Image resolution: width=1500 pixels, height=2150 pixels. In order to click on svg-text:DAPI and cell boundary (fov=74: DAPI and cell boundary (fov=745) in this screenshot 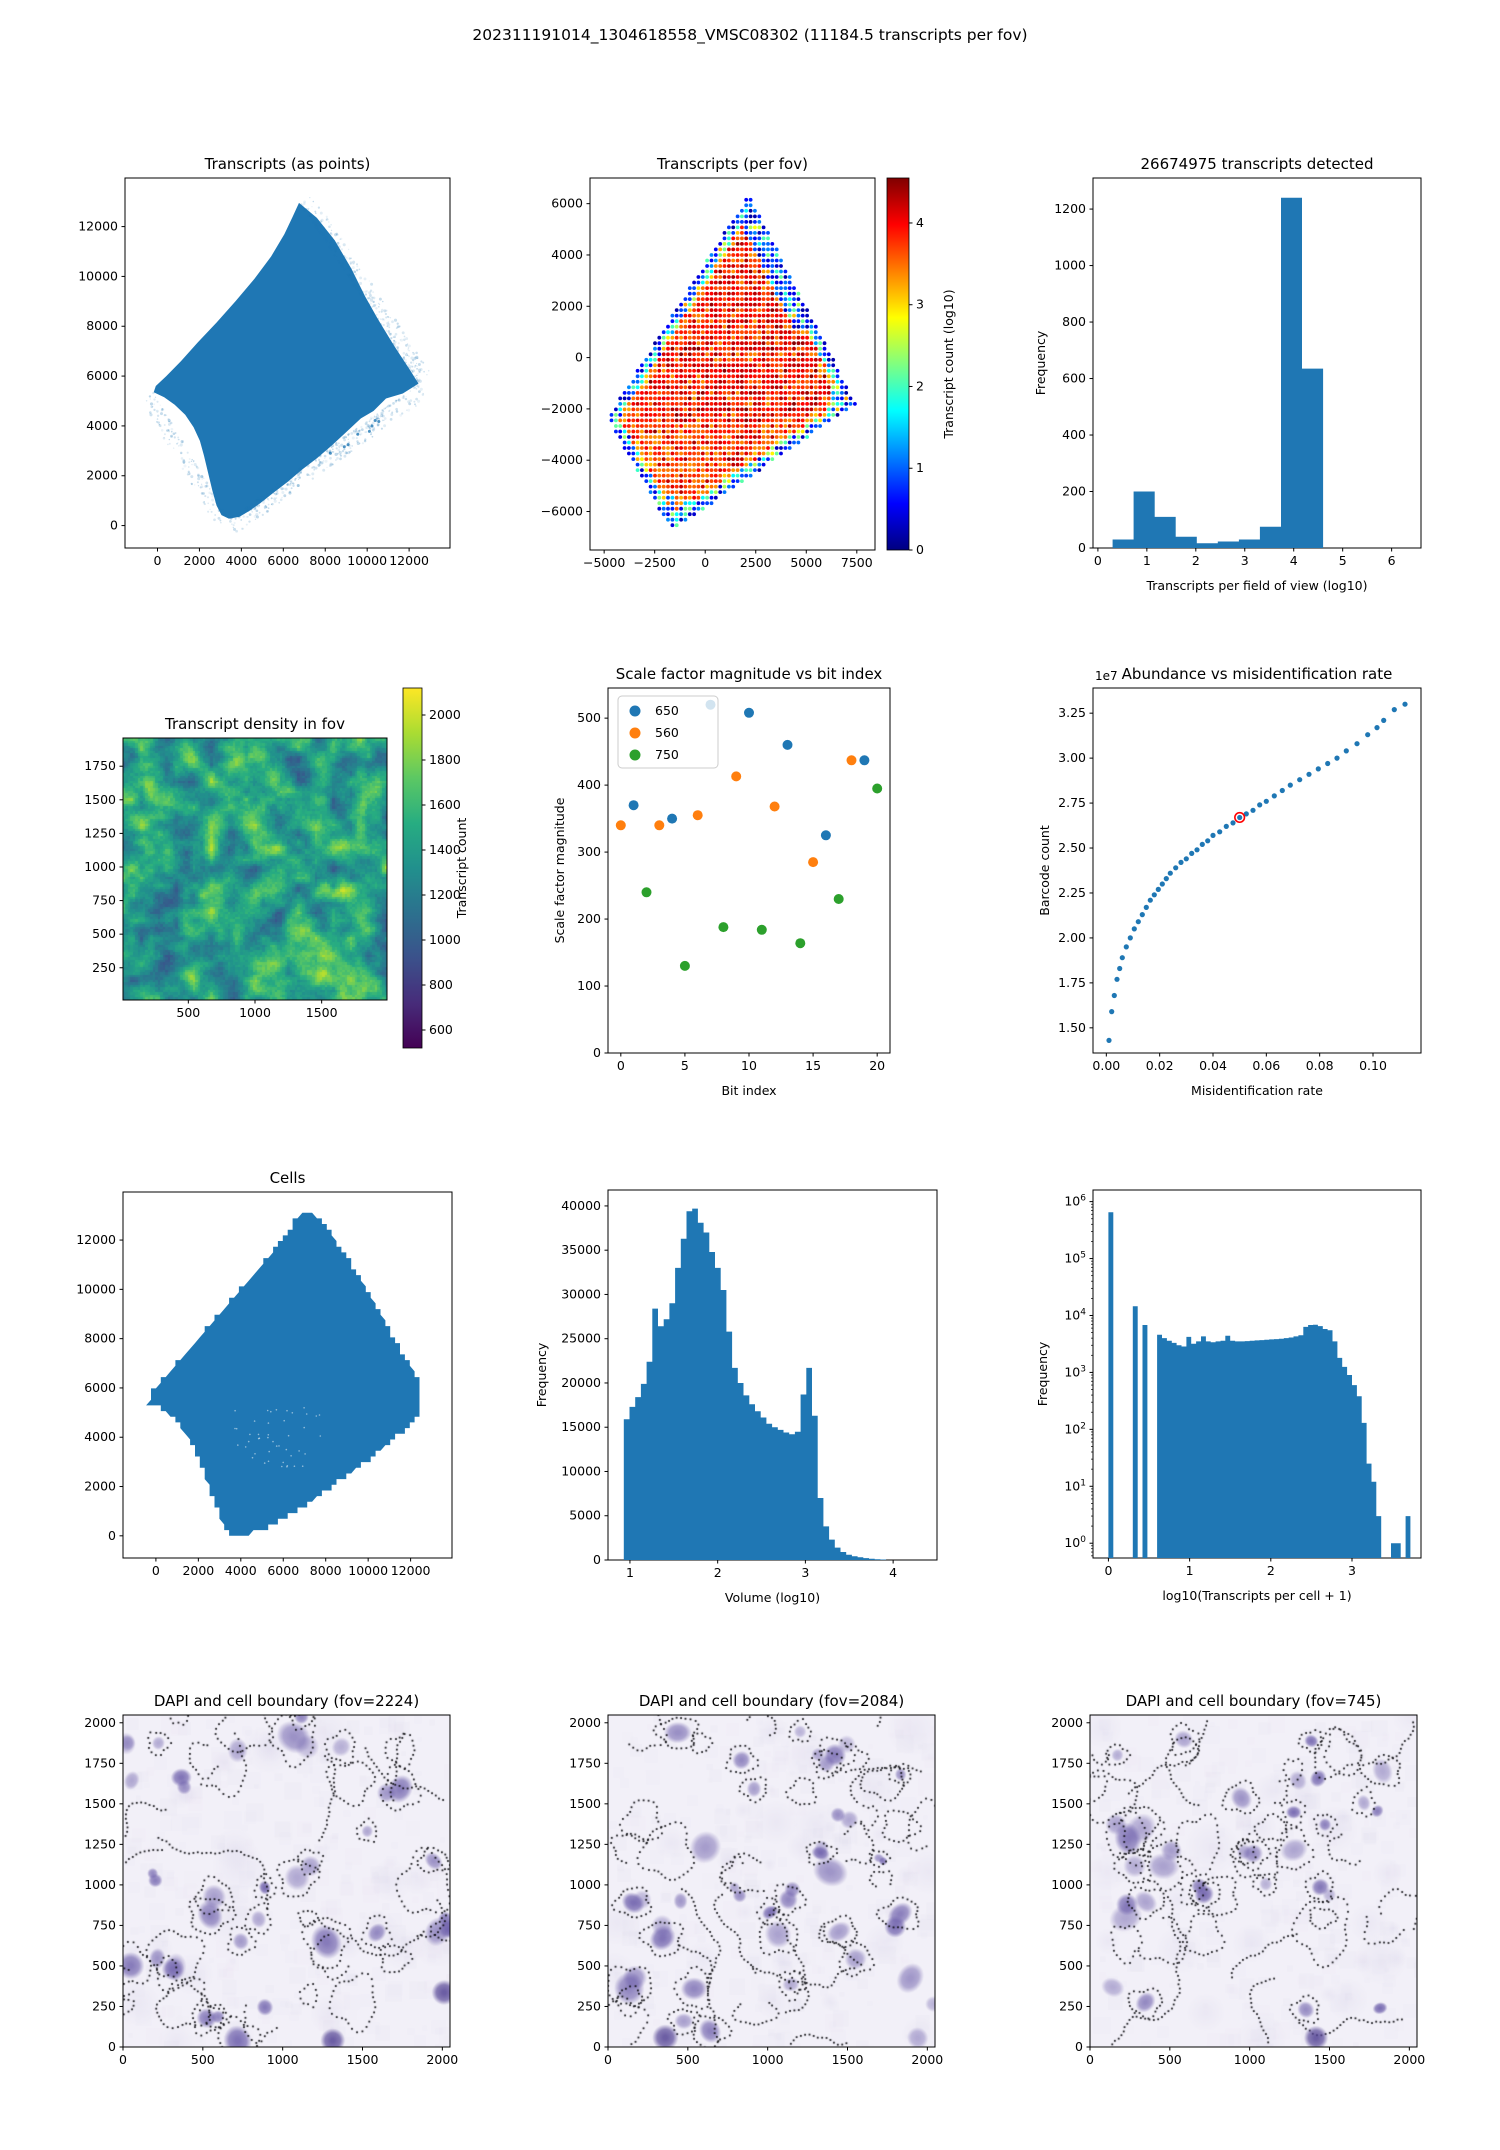, I will do `click(1254, 1701)`.